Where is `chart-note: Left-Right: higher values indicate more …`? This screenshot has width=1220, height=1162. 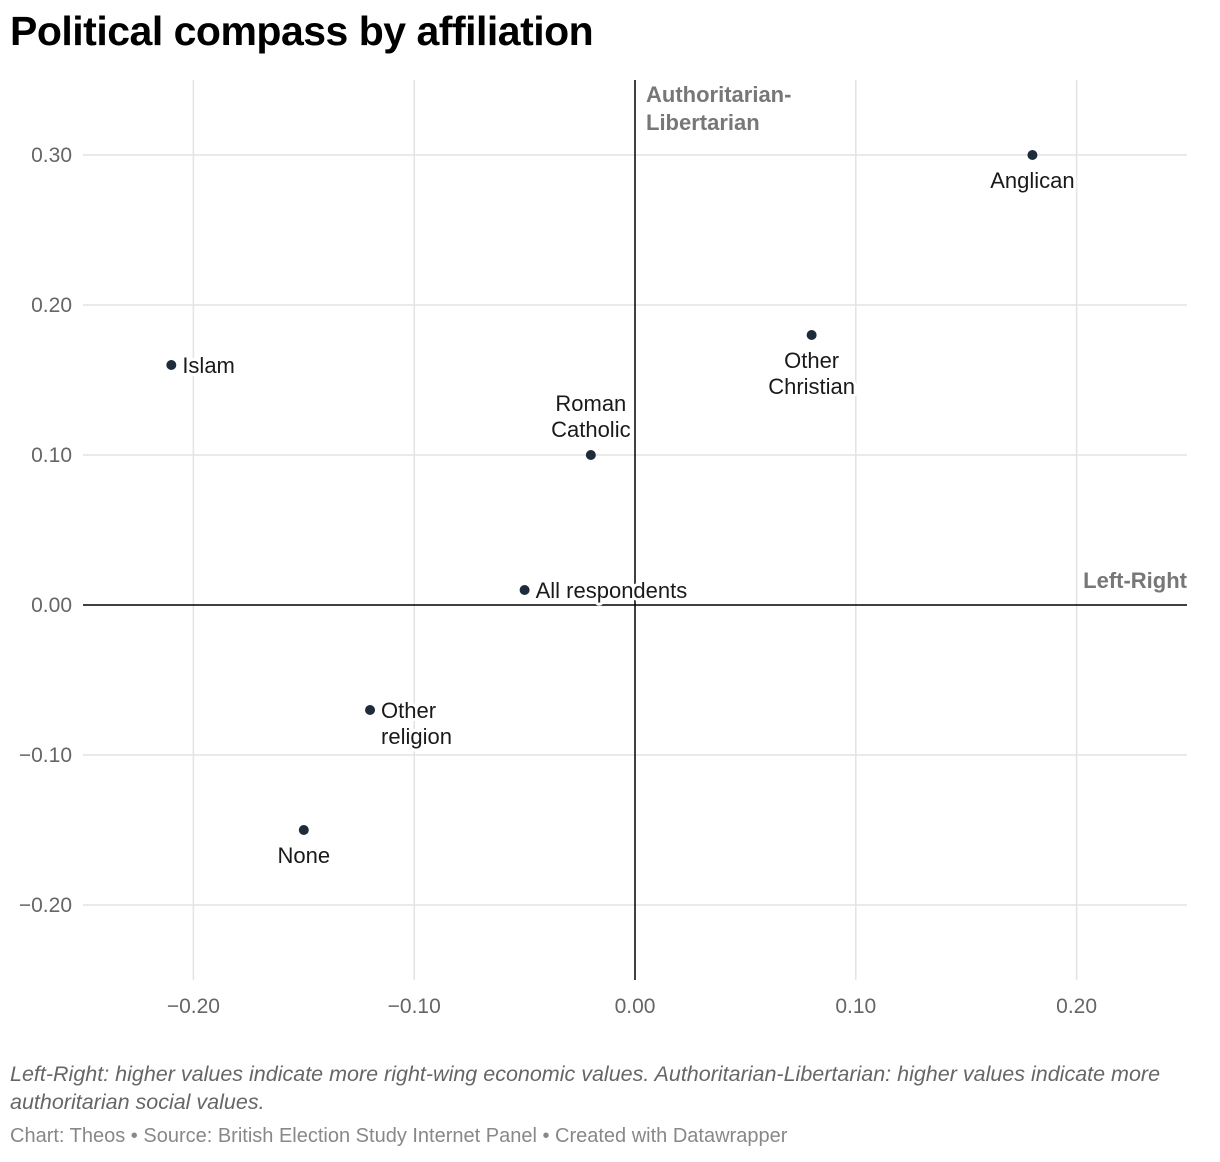
chart-note: Left-Right: higher values indicate more … is located at coordinates (585, 1088).